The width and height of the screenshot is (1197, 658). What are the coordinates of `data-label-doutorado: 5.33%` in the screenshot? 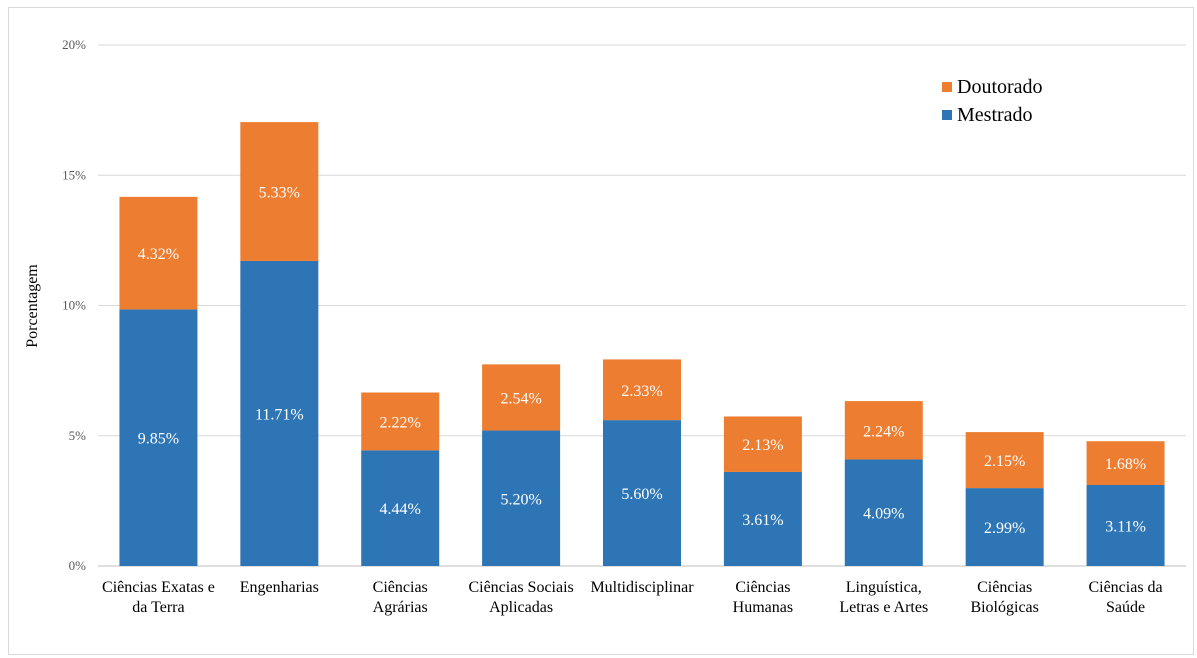 It's located at (279, 193).